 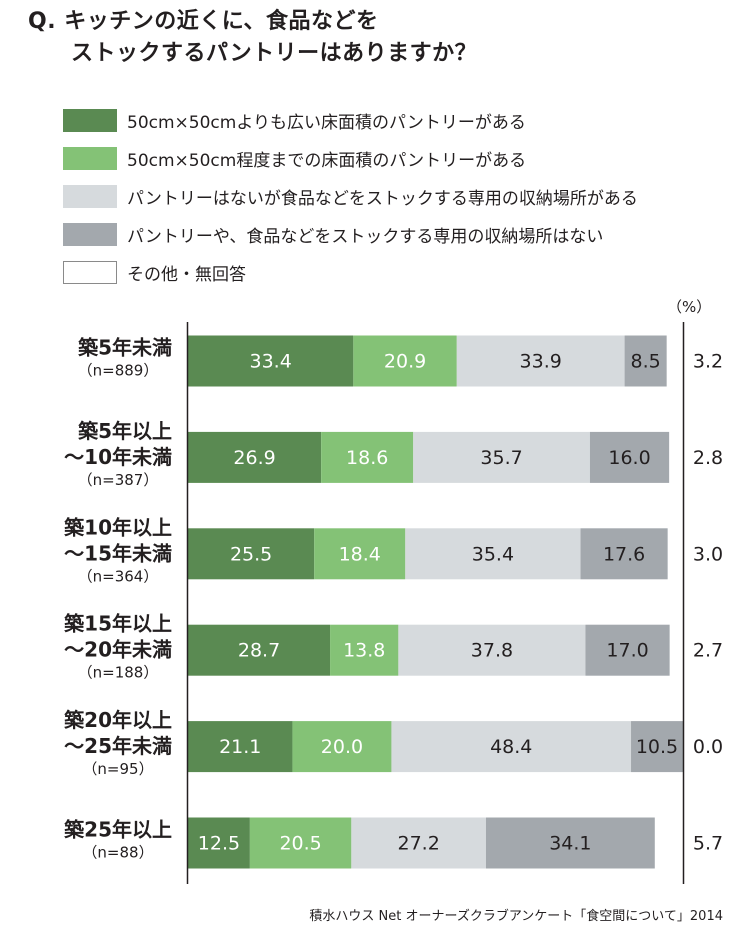 I want to click on title-line-2: ストックするパントリーはありますか？, so click(x=274, y=53).